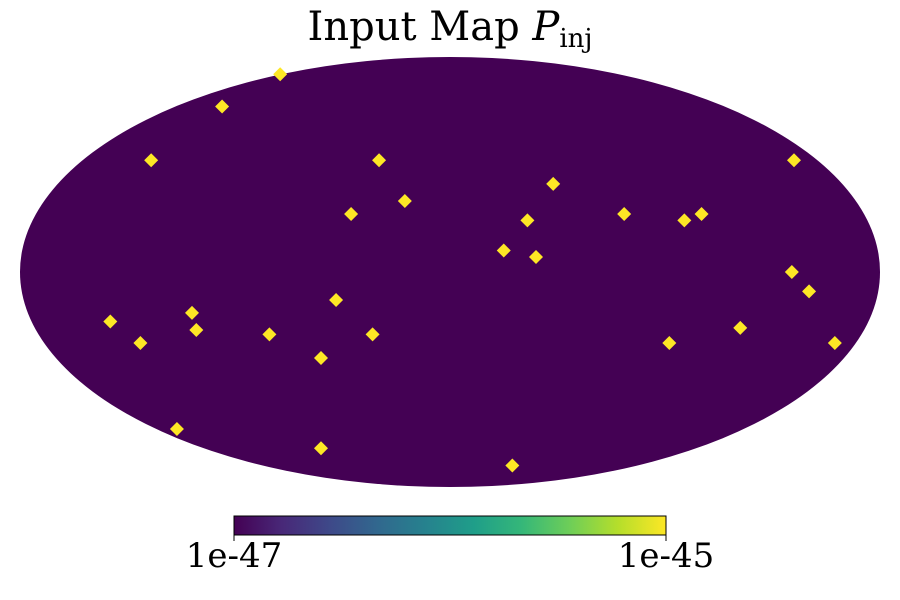 The image size is (900, 600). What do you see at coordinates (575, 39) in the screenshot?
I see `title-subscript: inj` at bounding box center [575, 39].